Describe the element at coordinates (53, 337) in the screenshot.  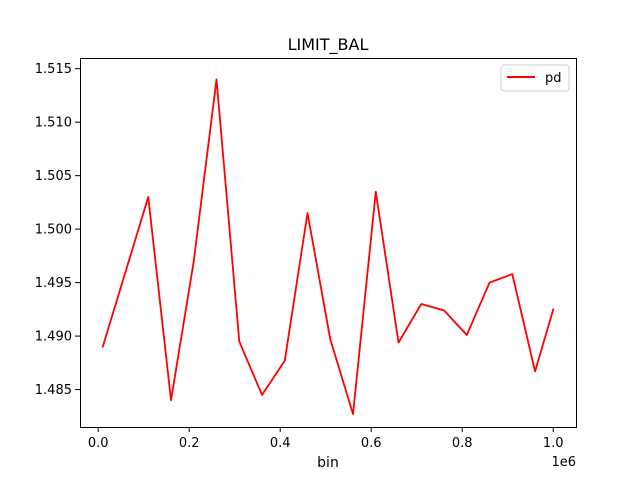
I see `y-tick-label: 1.490` at that location.